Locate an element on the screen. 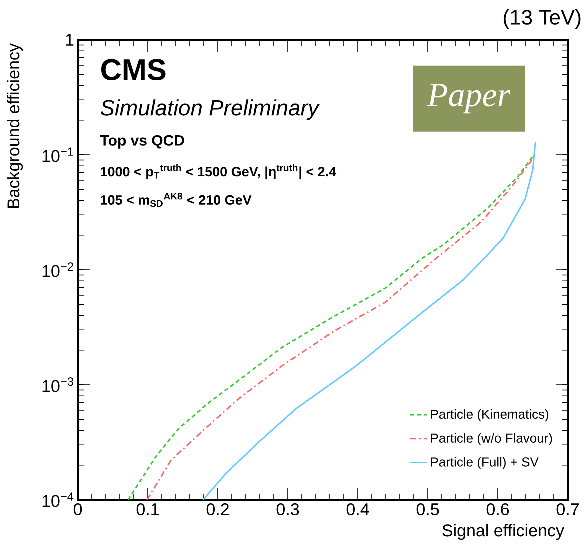  x-tick-label: 0.3 is located at coordinates (288, 510).